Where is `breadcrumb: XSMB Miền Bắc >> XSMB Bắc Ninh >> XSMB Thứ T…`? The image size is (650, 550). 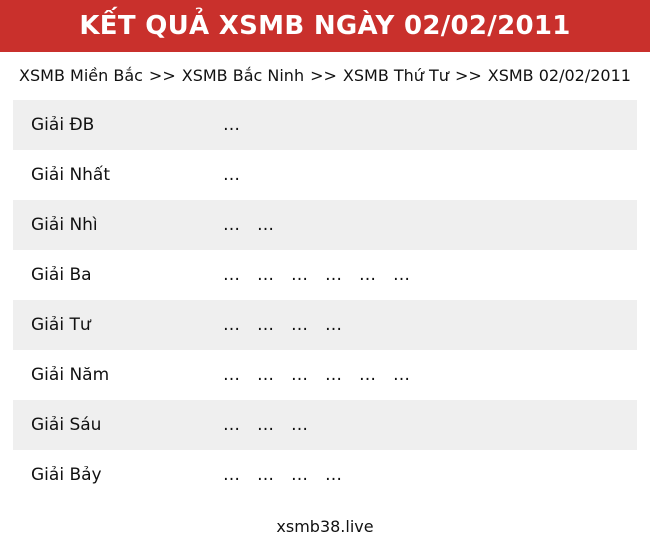
breadcrumb: XSMB Miền Bắc >> XSMB Bắc Ninh >> XSMB Thứ T… is located at coordinates (325, 76).